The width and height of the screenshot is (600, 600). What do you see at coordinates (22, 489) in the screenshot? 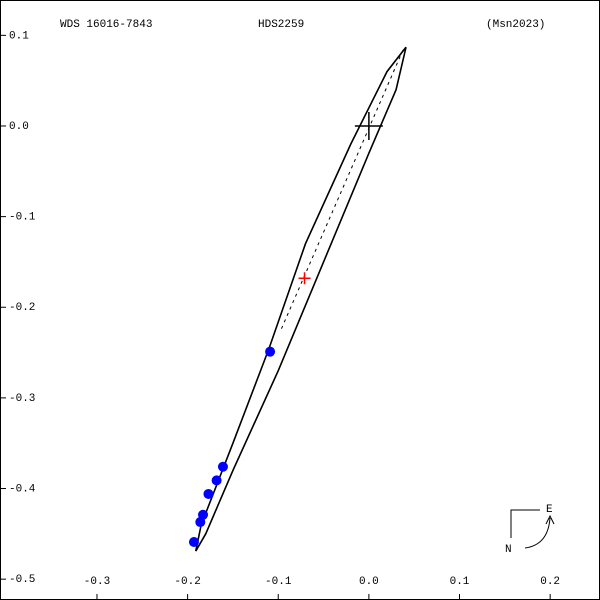
I see `y-tick-label: -0.4` at bounding box center [22, 489].